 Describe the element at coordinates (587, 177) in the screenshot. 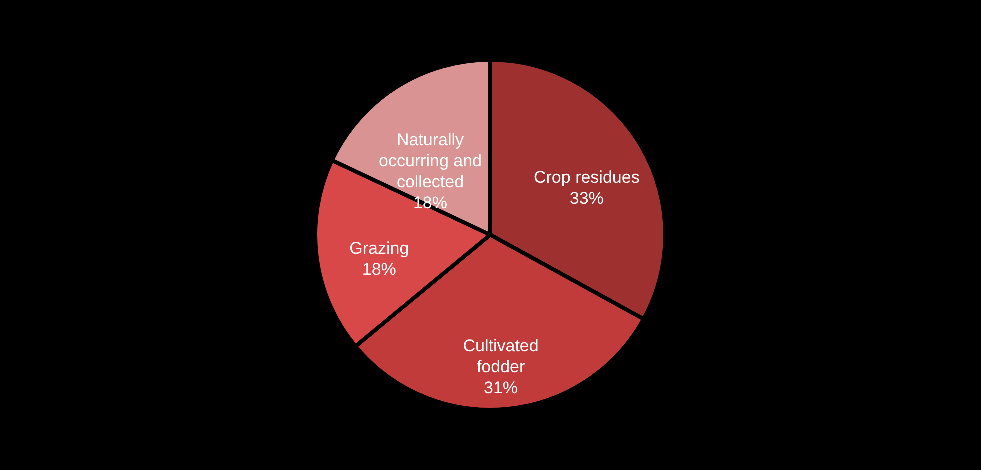

I see `slice-label: Crop residues` at that location.